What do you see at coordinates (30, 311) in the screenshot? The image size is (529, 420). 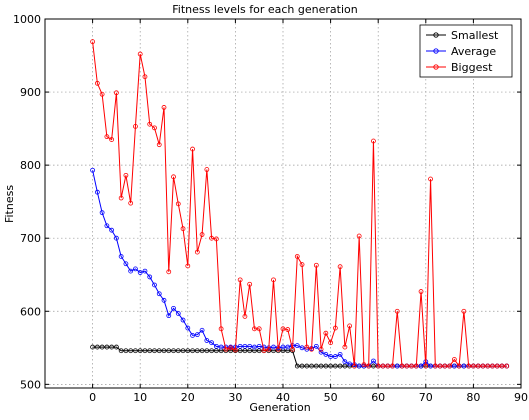 I see `y-tick-label: 600` at bounding box center [30, 311].